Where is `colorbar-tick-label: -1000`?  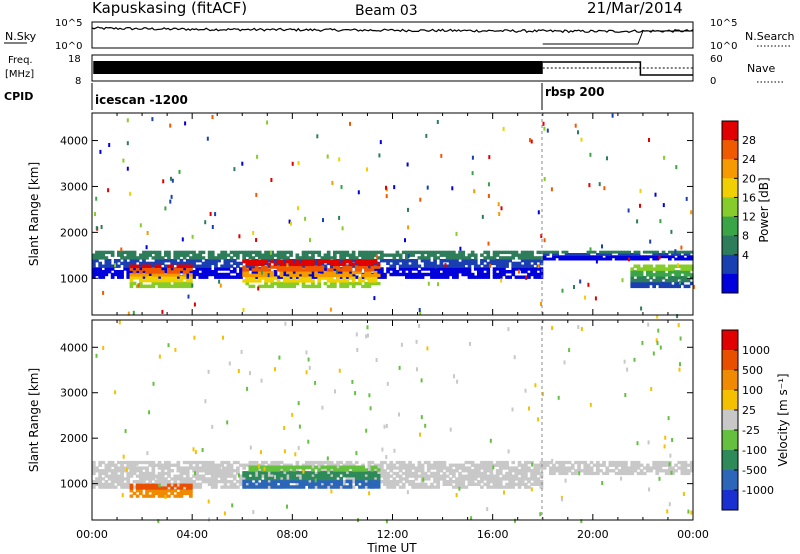 colorbar-tick-label: -1000 is located at coordinates (758, 490).